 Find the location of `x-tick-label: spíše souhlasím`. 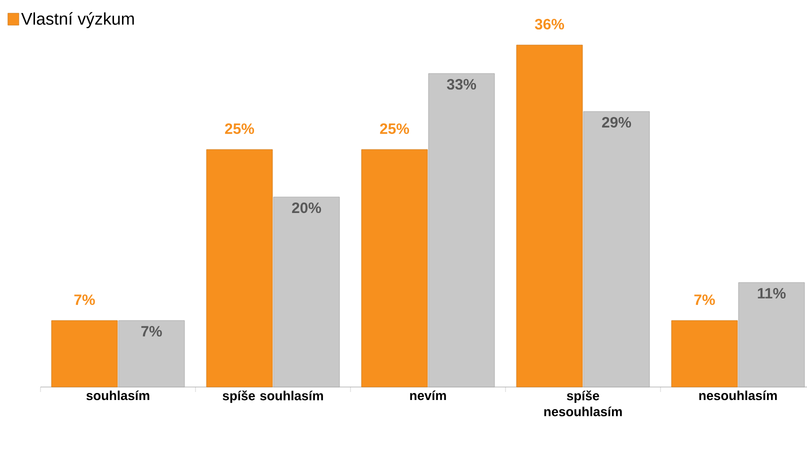

x-tick-label: spíše souhlasím is located at coordinates (272, 396).